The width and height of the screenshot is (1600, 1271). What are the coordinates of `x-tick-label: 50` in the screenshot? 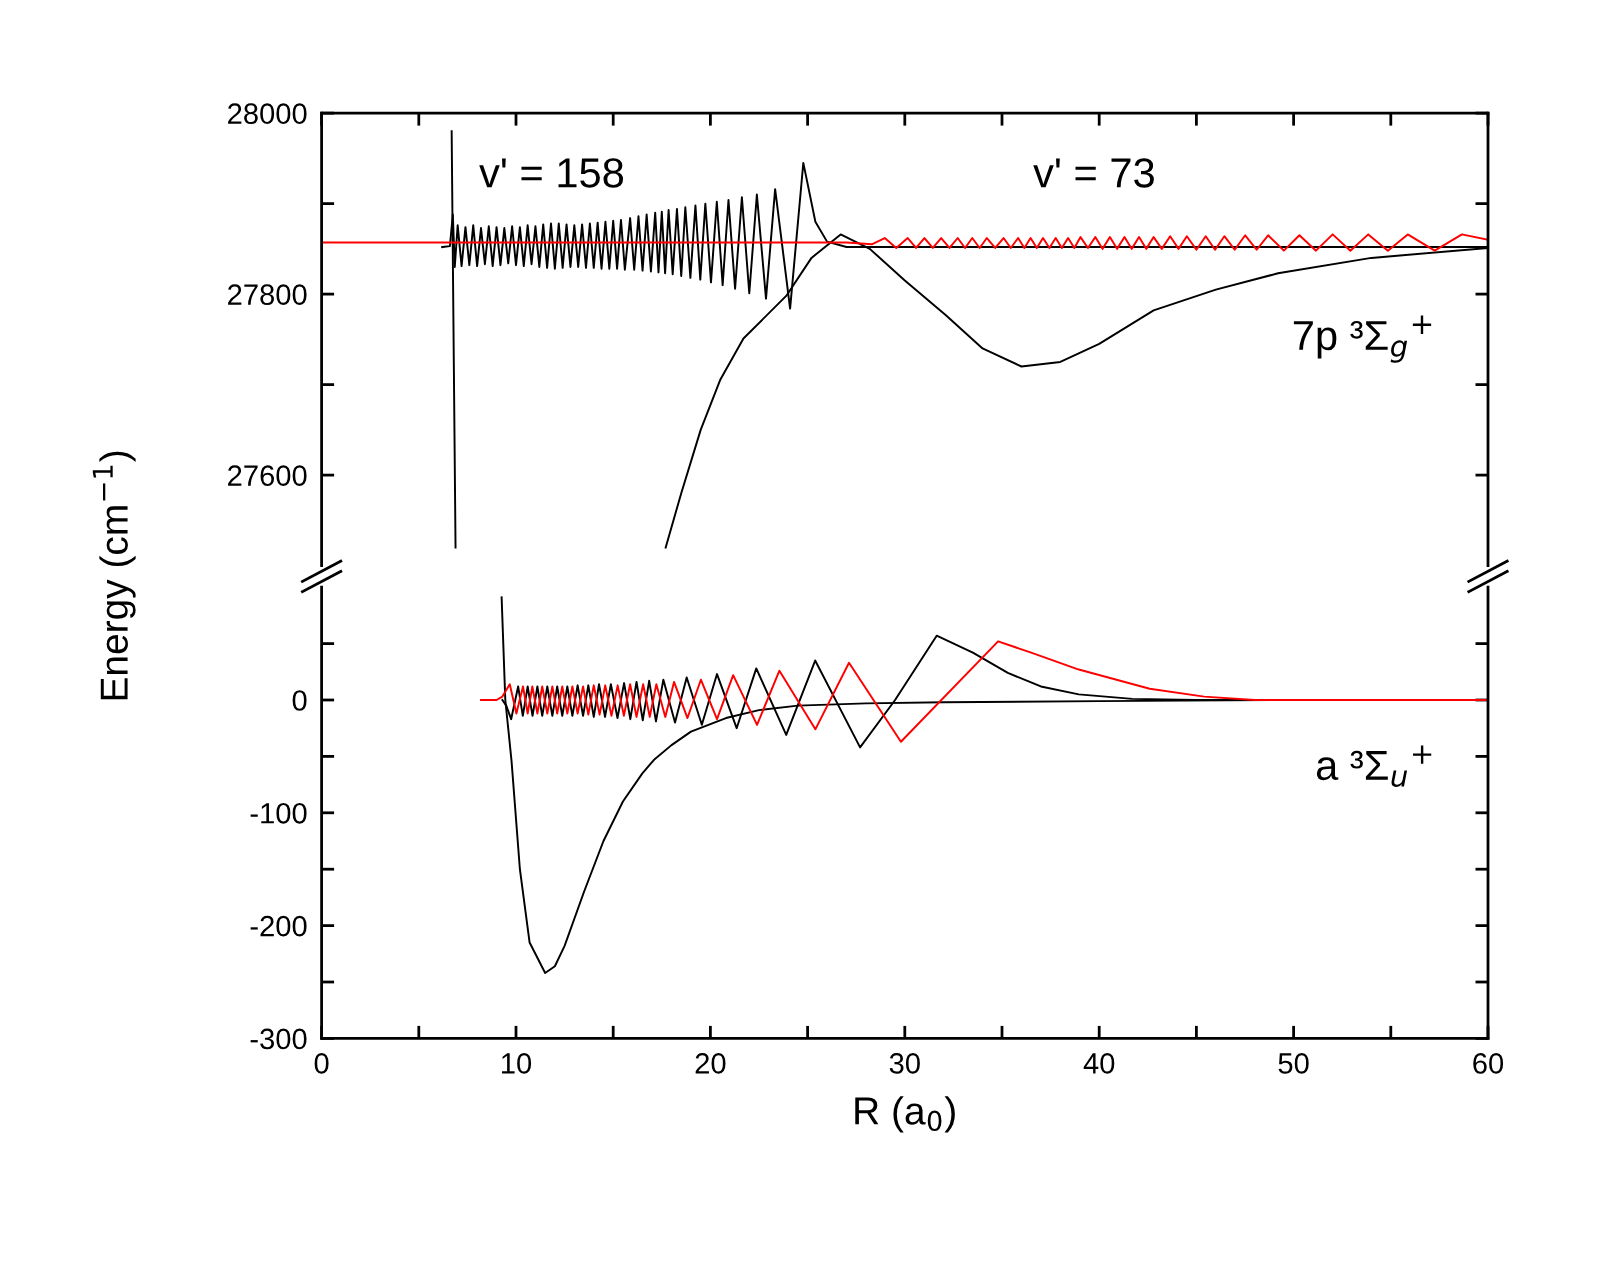 It's located at (1293, 1063).